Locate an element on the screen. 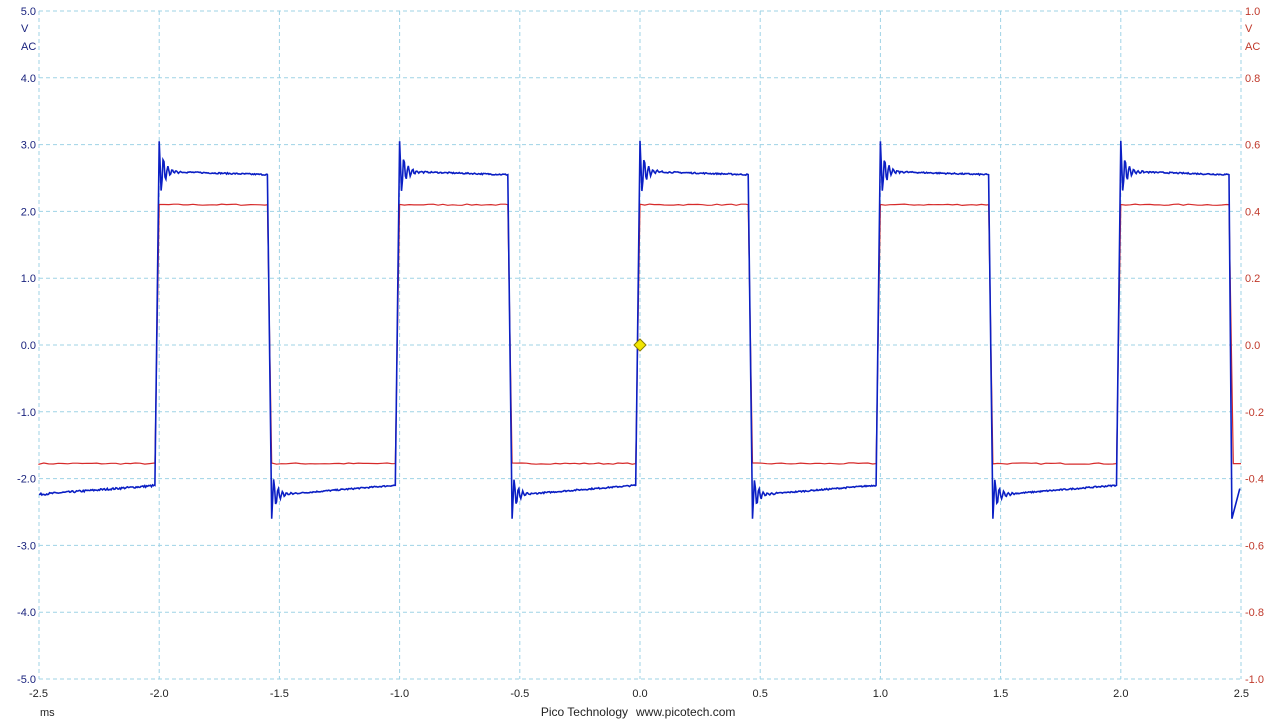 The image size is (1280, 720). right-axis-tick-label: -1.0 is located at coordinates (1254, 680).